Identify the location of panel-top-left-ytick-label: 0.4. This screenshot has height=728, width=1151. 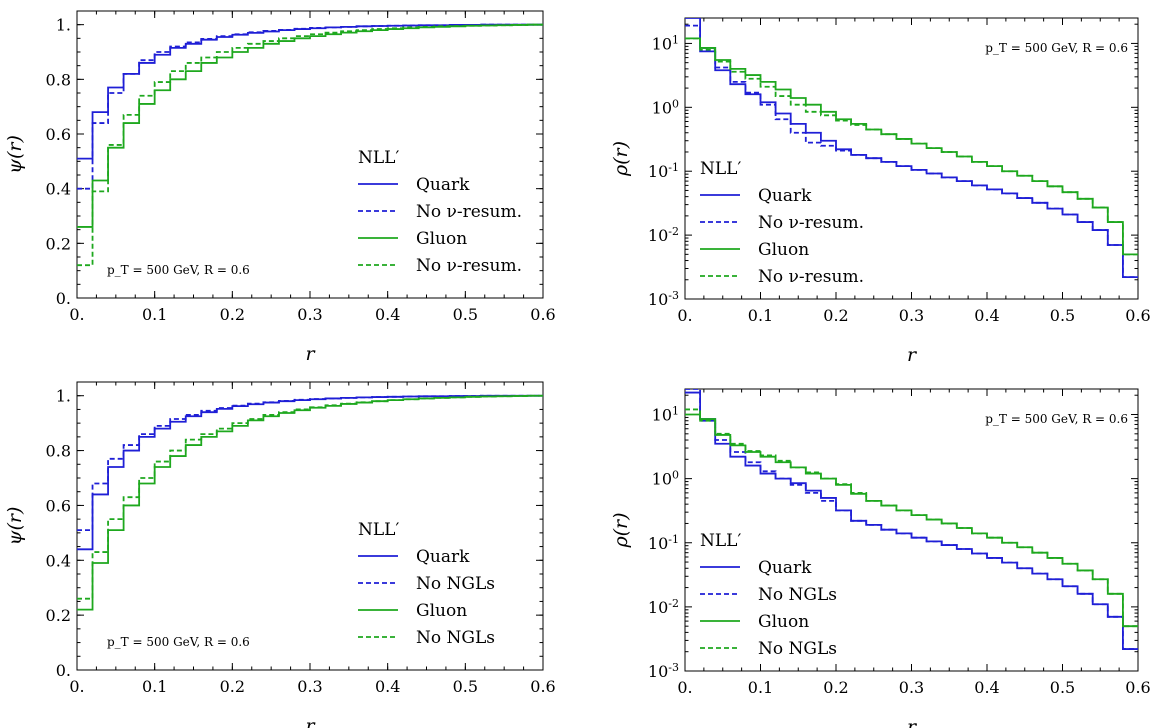
(58, 189).